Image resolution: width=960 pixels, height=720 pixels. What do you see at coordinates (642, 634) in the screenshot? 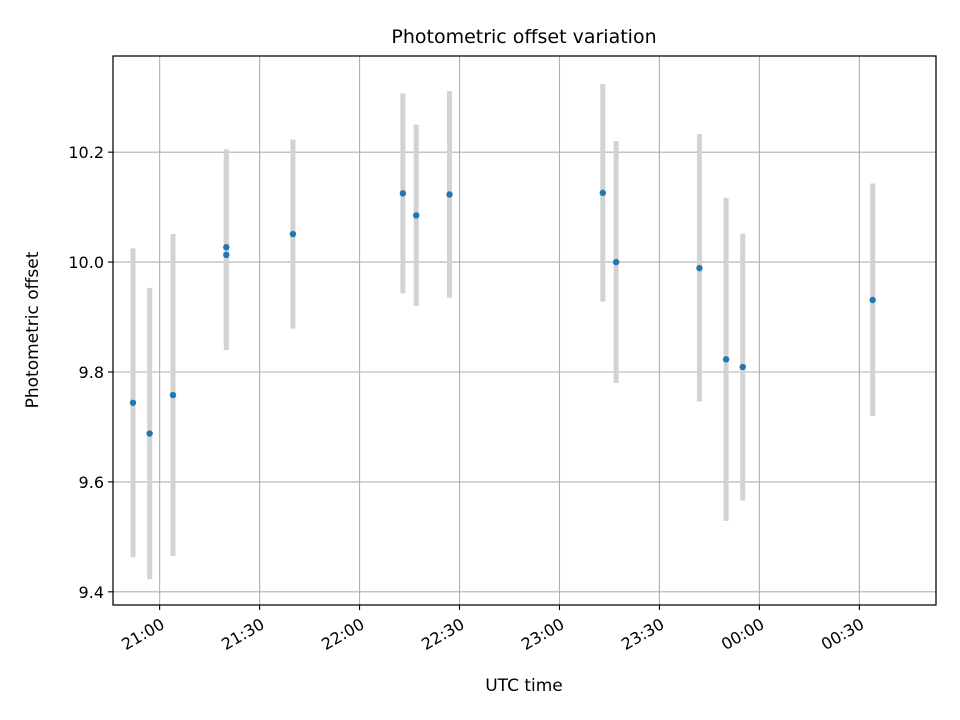
I see `x-tick-label: 23:30` at bounding box center [642, 634].